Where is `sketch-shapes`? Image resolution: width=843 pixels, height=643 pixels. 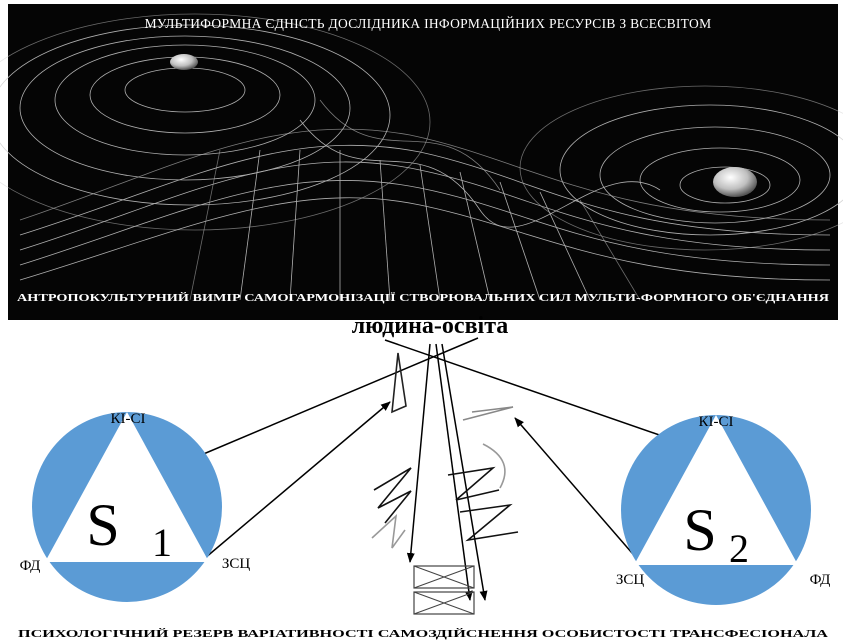
sketch-shapes is located at coordinates (445, 483).